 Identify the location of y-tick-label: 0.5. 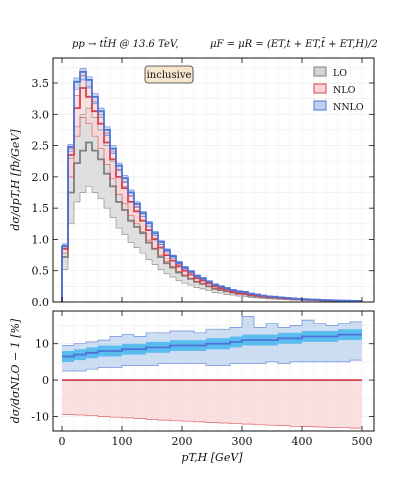
(41, 271).